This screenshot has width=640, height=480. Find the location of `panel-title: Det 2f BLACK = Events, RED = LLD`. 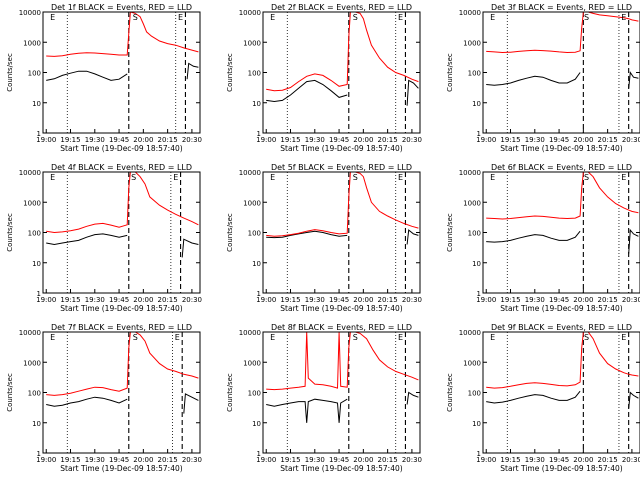

panel-title: Det 2f BLACK = Events, RED = LLD is located at coordinates (341, 7).